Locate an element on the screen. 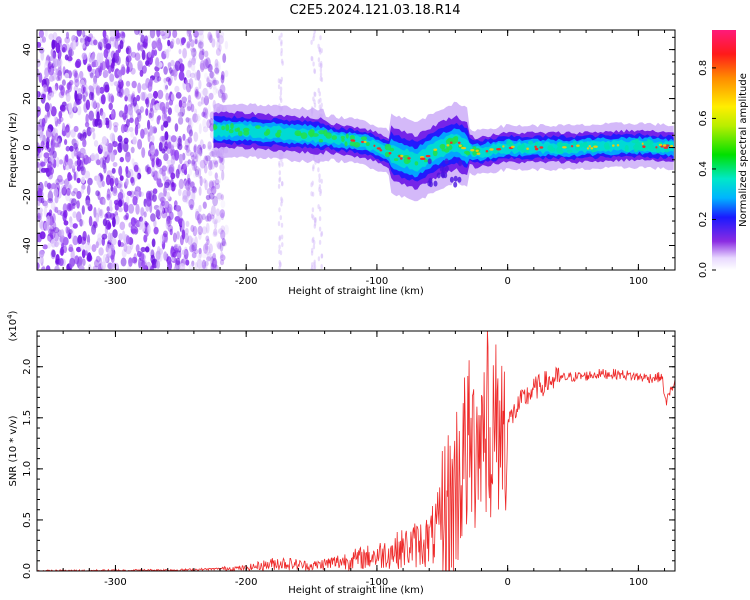 Image resolution: width=750 pixels, height=600 pixels. figure-title: C2E5.2024.121.03.18.R14 is located at coordinates (374, 10).